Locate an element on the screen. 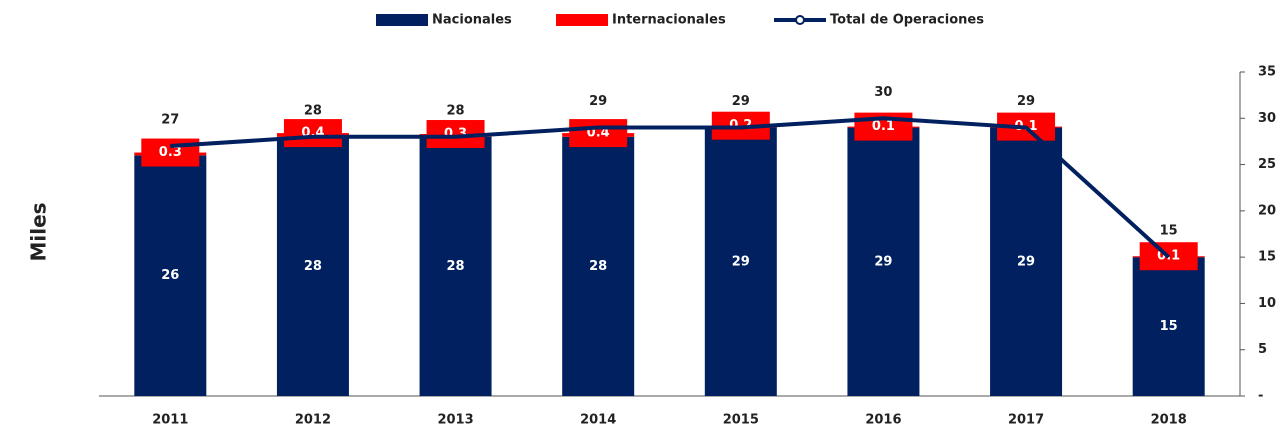 The height and width of the screenshot is (428, 1284). x-tick-label: 2018 is located at coordinates (1169, 420).